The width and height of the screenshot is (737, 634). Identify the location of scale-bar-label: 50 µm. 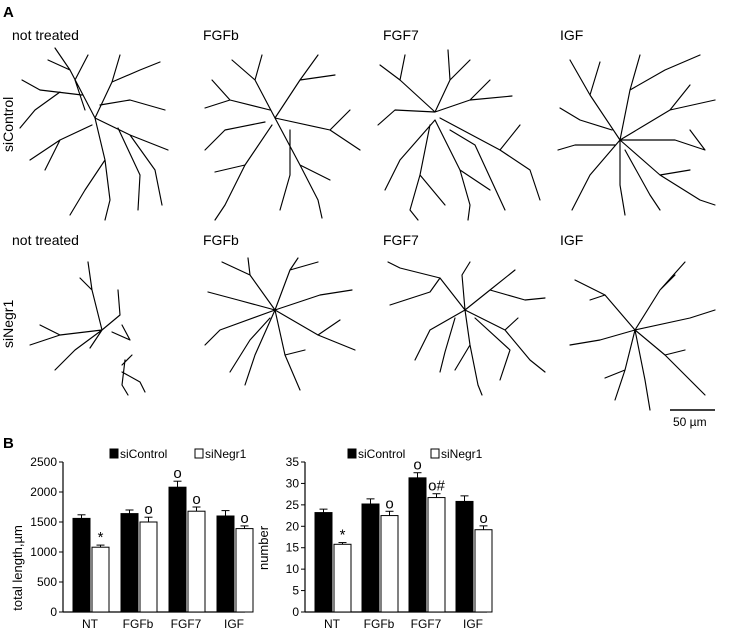
(690, 422).